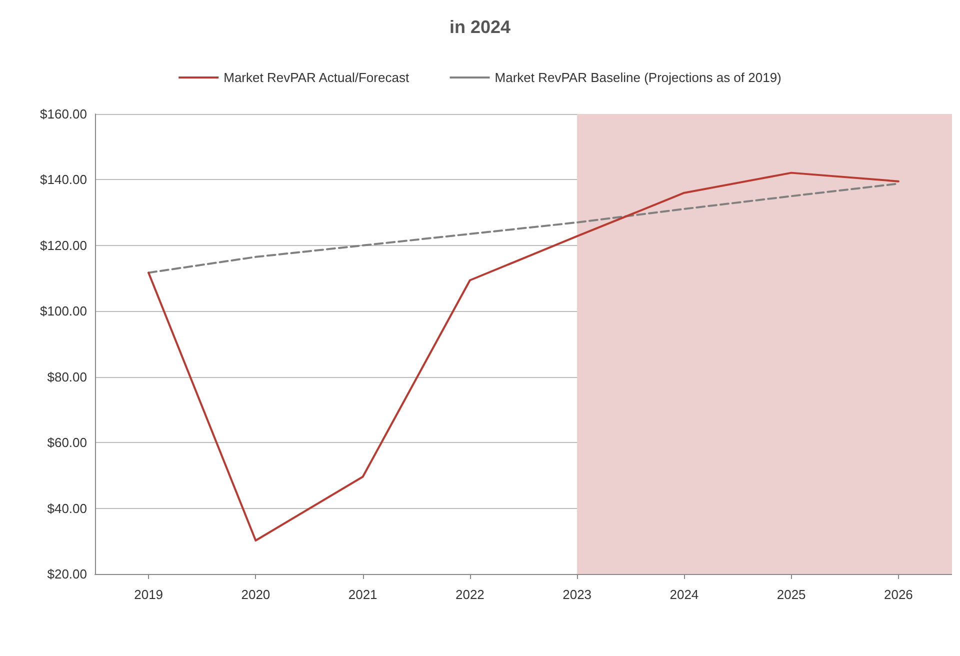 This screenshot has height=656, width=960. Describe the element at coordinates (149, 594) in the screenshot. I see `x-tick-label: 2019` at that location.